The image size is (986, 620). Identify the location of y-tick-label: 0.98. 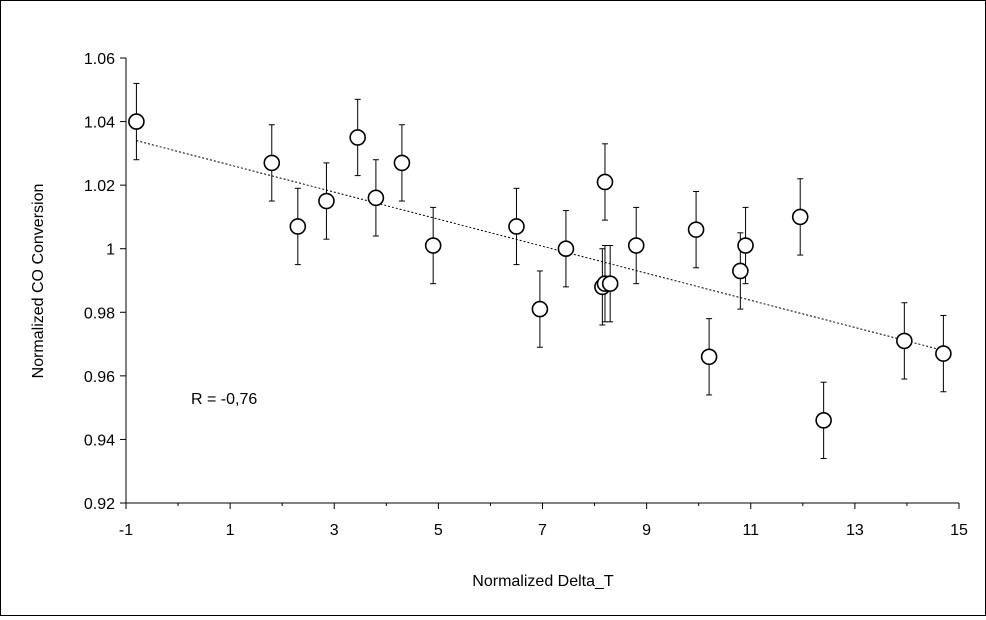
(99, 313).